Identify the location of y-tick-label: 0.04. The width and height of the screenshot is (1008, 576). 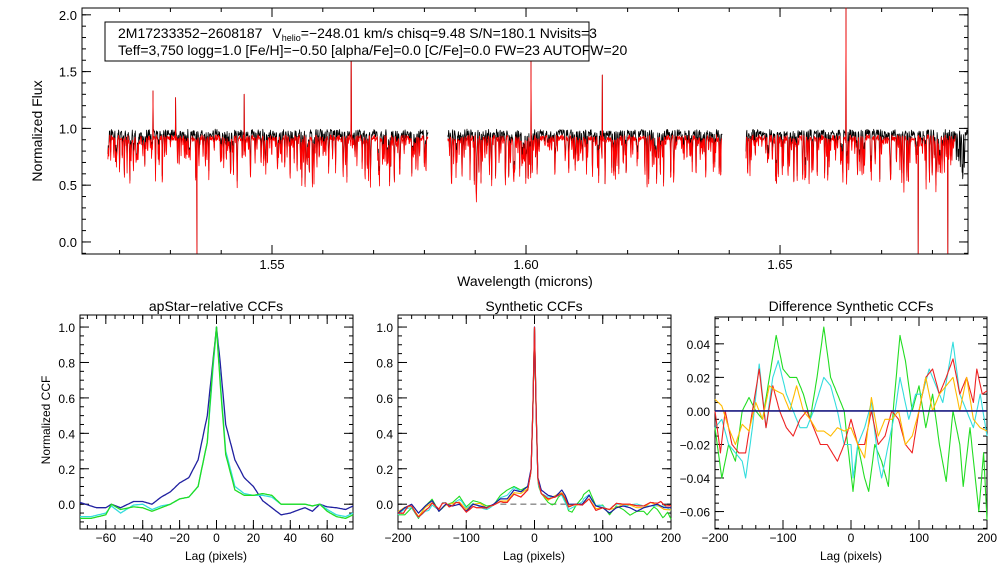
(699, 345).